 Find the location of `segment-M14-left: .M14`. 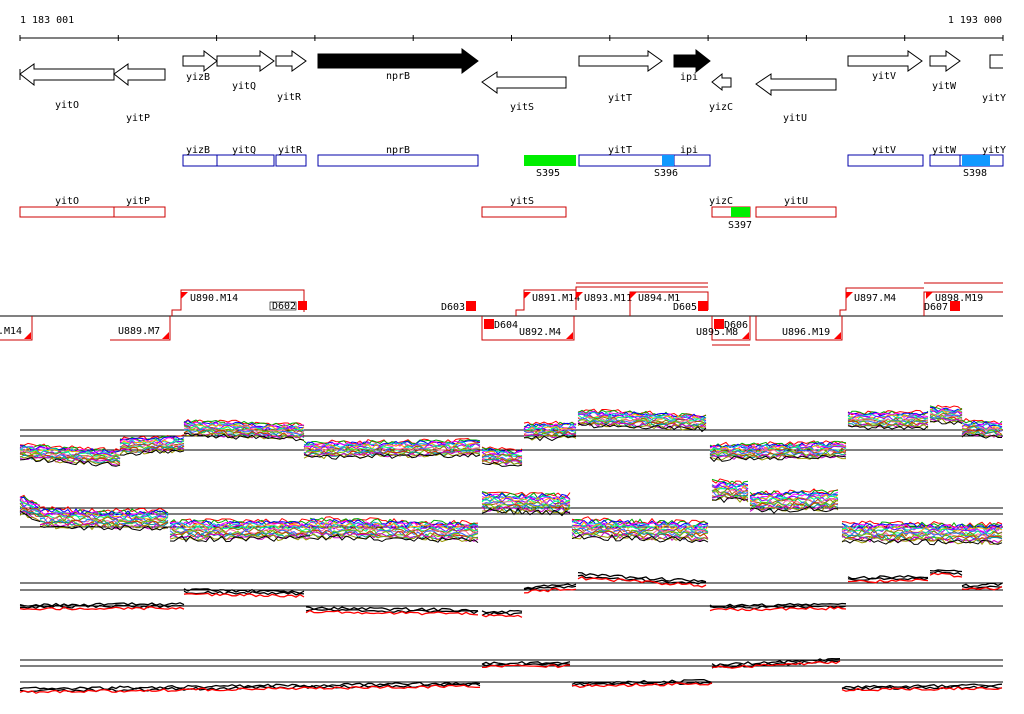

segment-M14-left: .M14 is located at coordinates (16, 328).